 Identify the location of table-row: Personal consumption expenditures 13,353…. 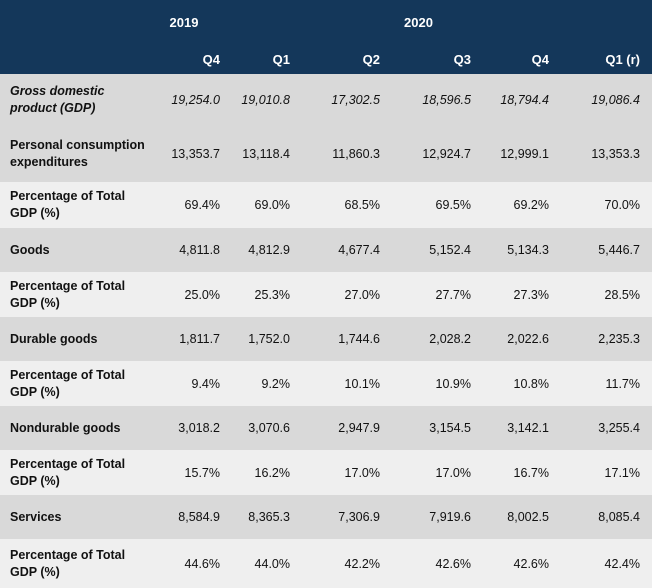
(326, 154).